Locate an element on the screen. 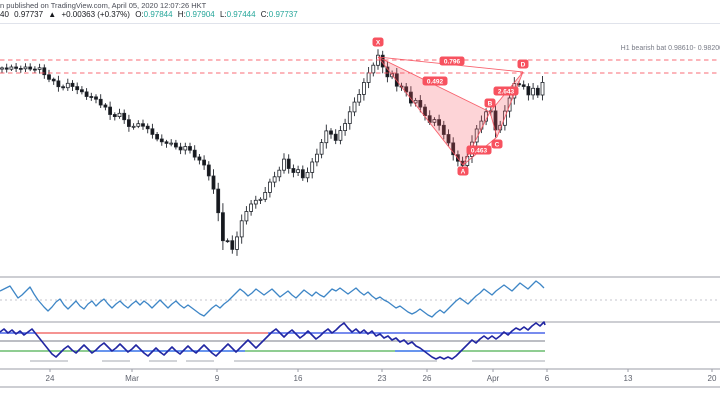 The height and width of the screenshot is (405, 720). axis-label-26: 26 is located at coordinates (427, 378).